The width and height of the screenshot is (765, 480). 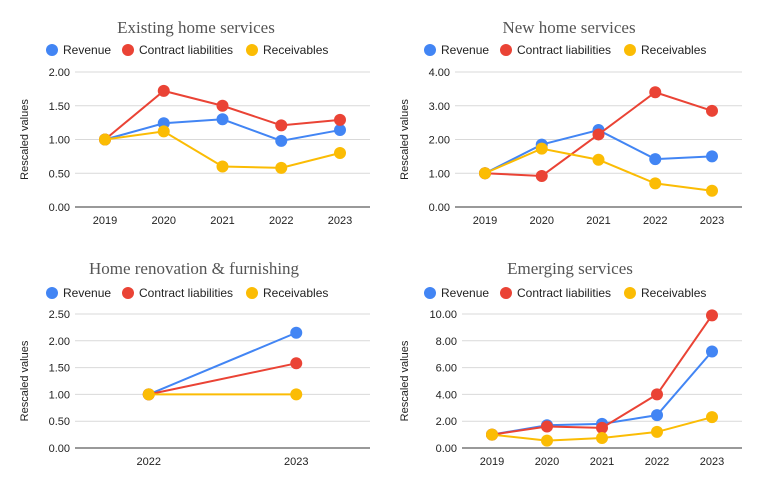 I want to click on y-tick-label: 10.00, so click(x=443, y=315).